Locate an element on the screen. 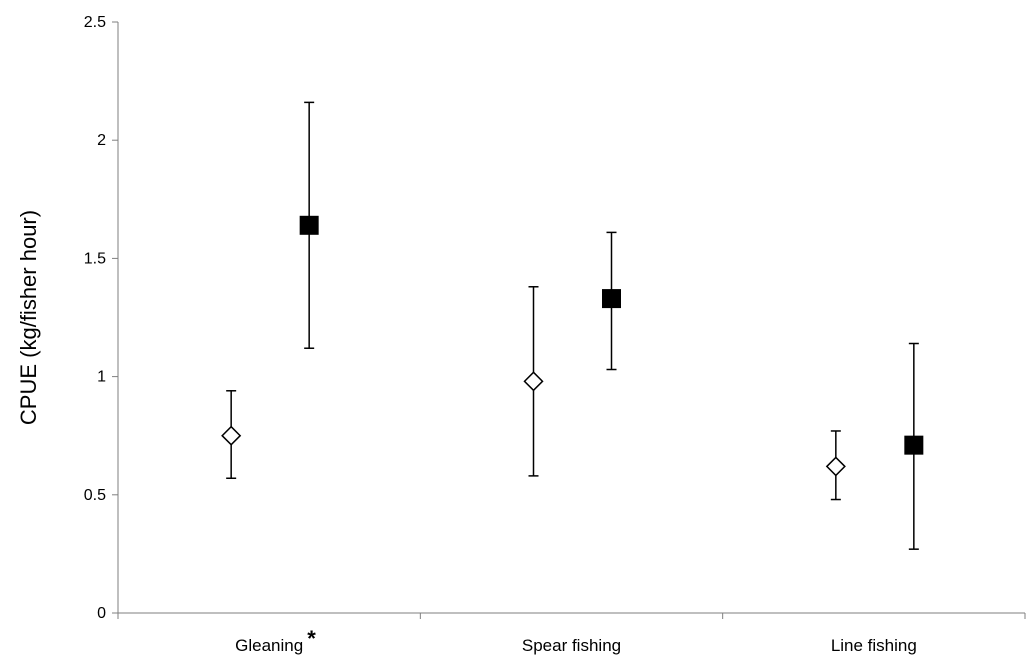  y-ticks: 0 0.5 1 1.5 2 2.5 is located at coordinates (101, 318).